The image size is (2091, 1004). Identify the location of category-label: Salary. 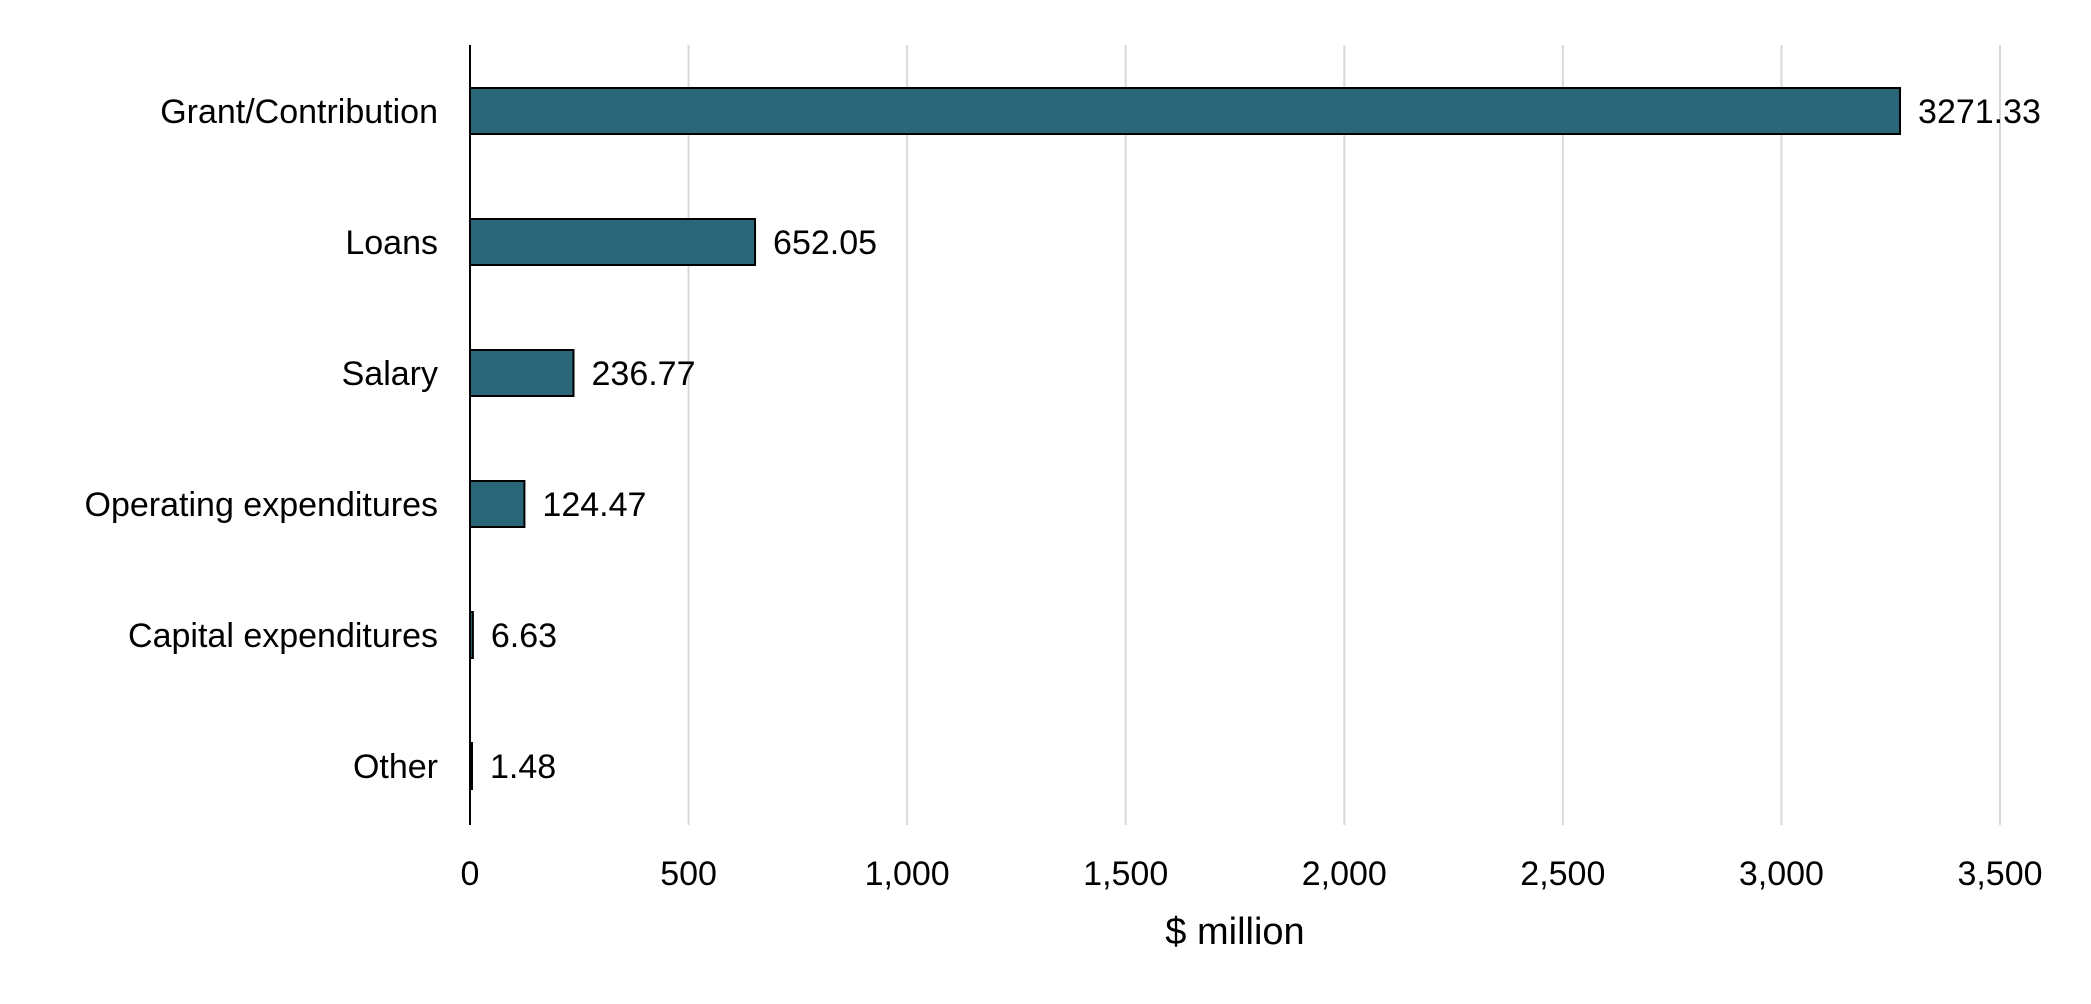
(390, 374).